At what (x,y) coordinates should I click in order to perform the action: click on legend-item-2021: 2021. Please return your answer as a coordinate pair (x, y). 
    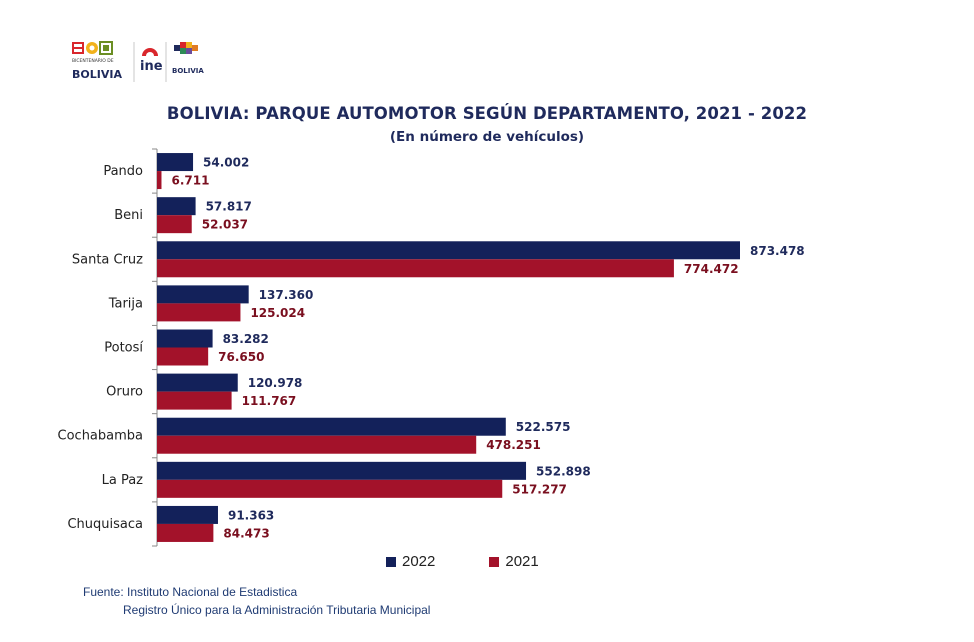
    Looking at the image, I should click on (514, 561).